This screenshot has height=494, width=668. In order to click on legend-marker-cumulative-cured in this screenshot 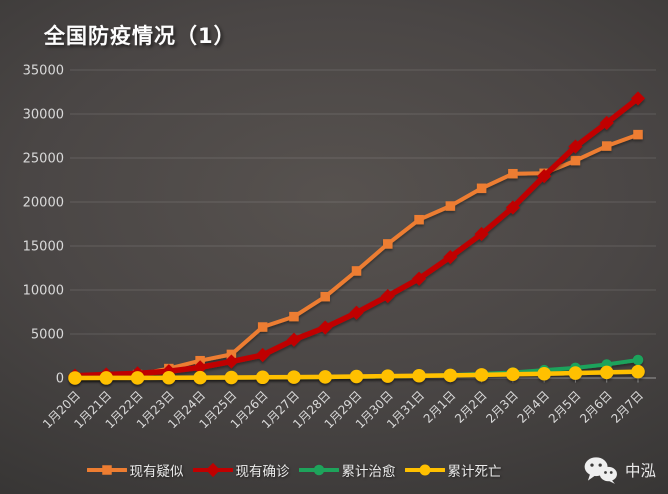, I will do `click(318, 470)`.